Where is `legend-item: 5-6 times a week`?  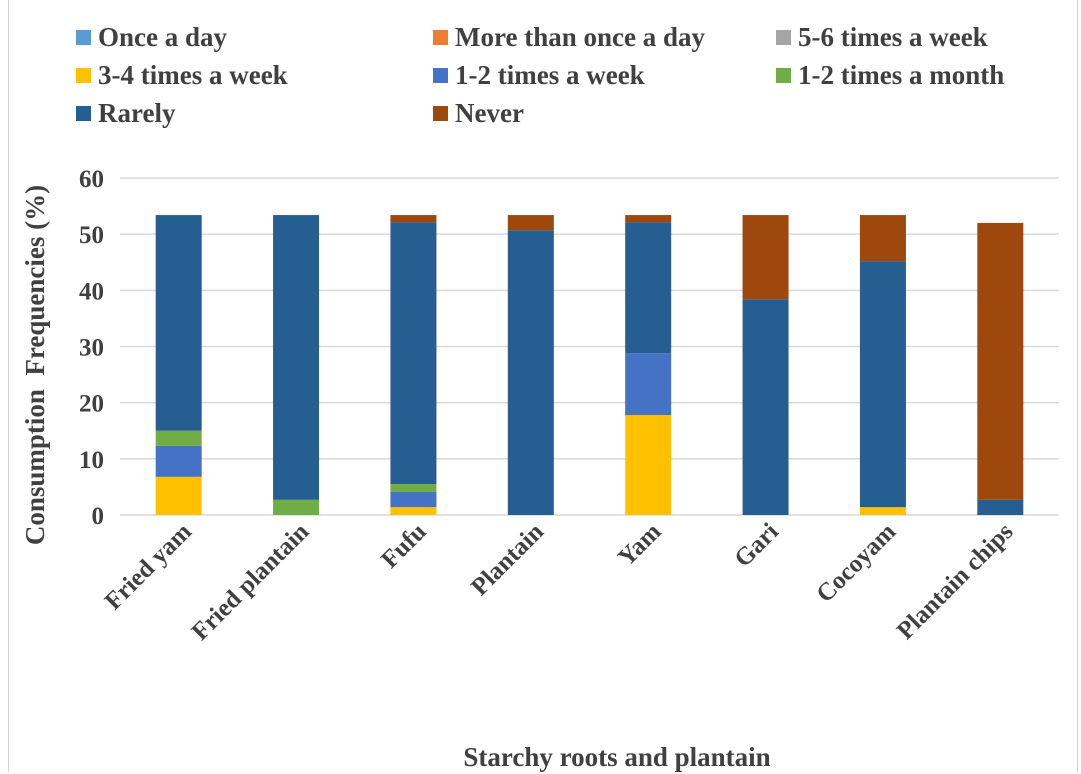 legend-item: 5-6 times a week is located at coordinates (921, 37).